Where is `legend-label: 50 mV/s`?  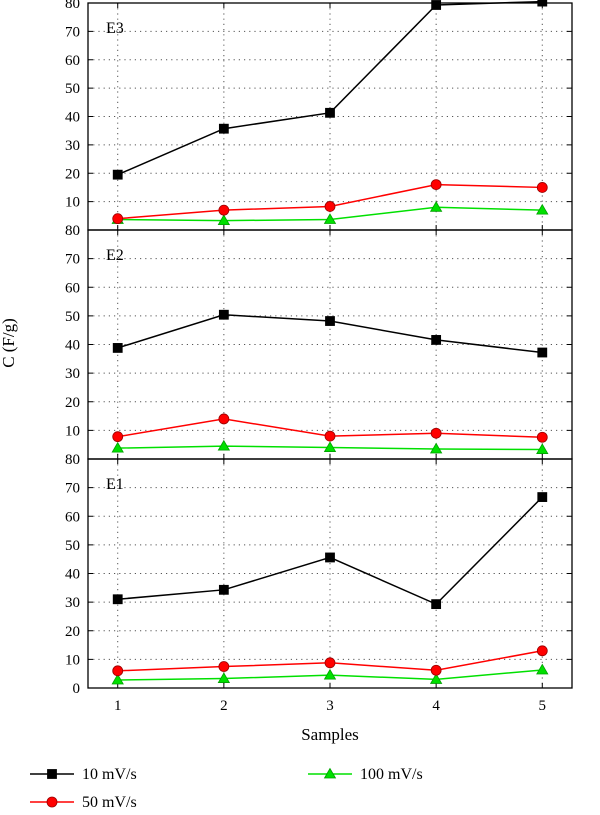
legend-label: 50 mV/s is located at coordinates (109, 802).